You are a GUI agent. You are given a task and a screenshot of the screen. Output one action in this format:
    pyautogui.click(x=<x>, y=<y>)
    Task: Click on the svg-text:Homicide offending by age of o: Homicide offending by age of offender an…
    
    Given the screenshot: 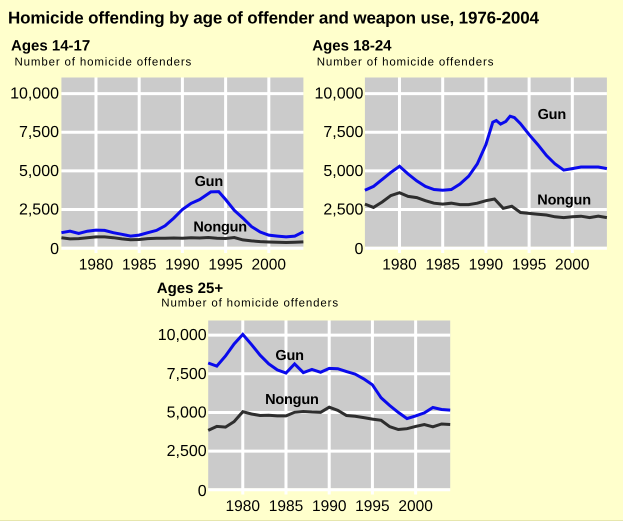 What is the action you would take?
    pyautogui.click(x=274, y=18)
    